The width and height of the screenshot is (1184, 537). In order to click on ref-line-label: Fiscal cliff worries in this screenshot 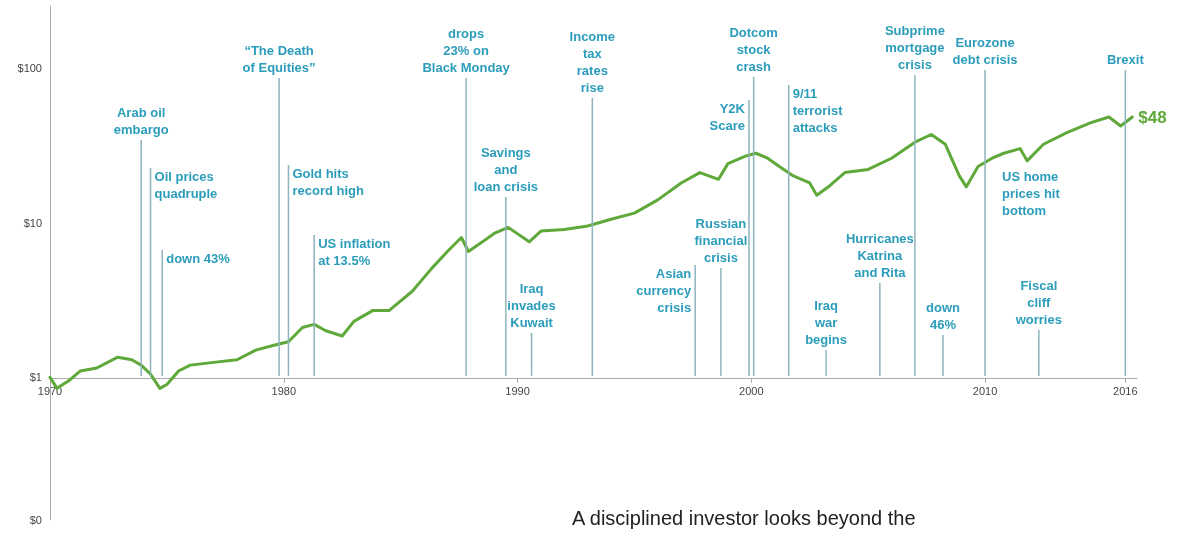, I will do `click(1038, 302)`.